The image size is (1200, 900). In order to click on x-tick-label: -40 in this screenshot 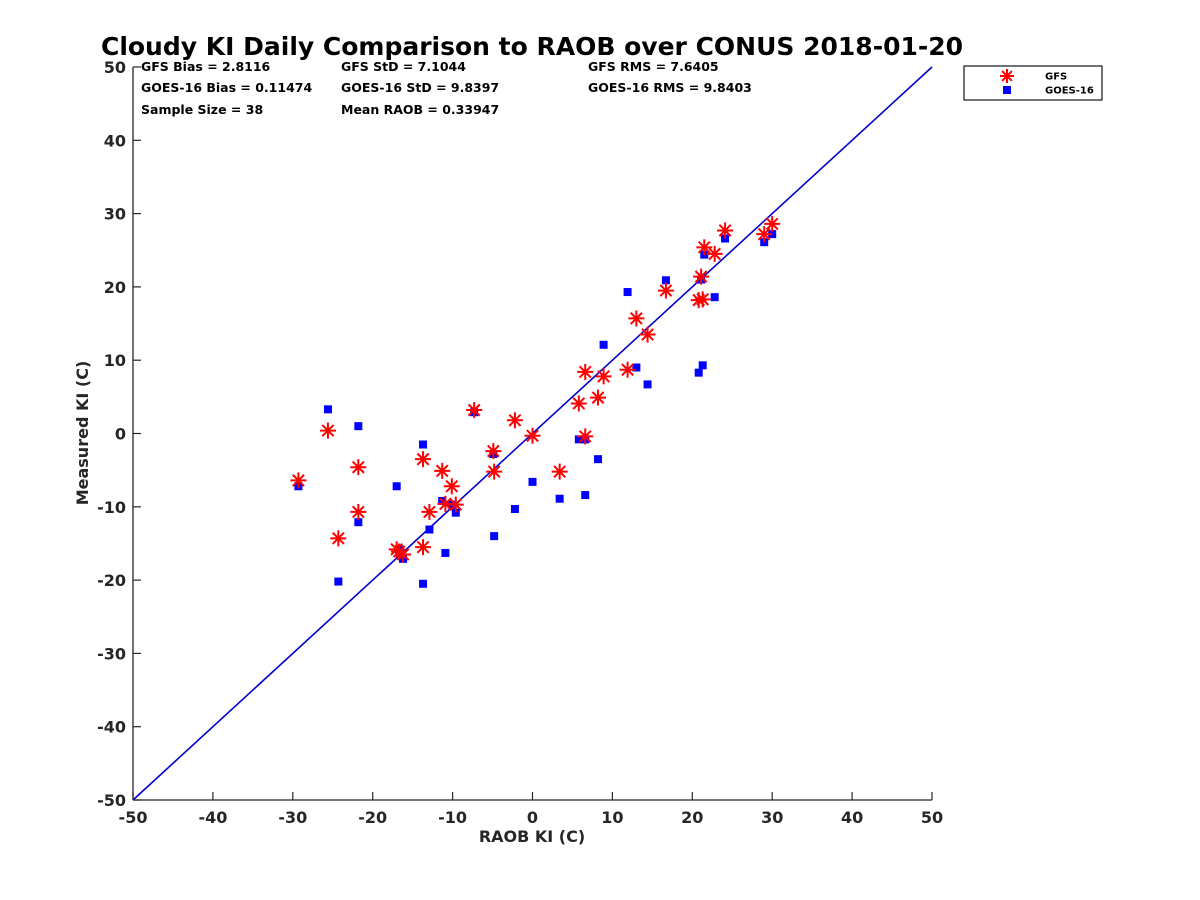, I will do `click(212, 817)`.